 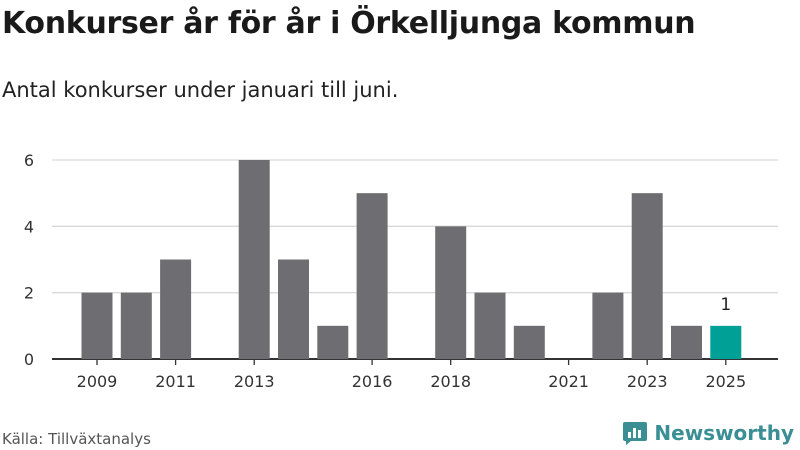 I want to click on brand-name: Newsworthy, so click(x=724, y=433).